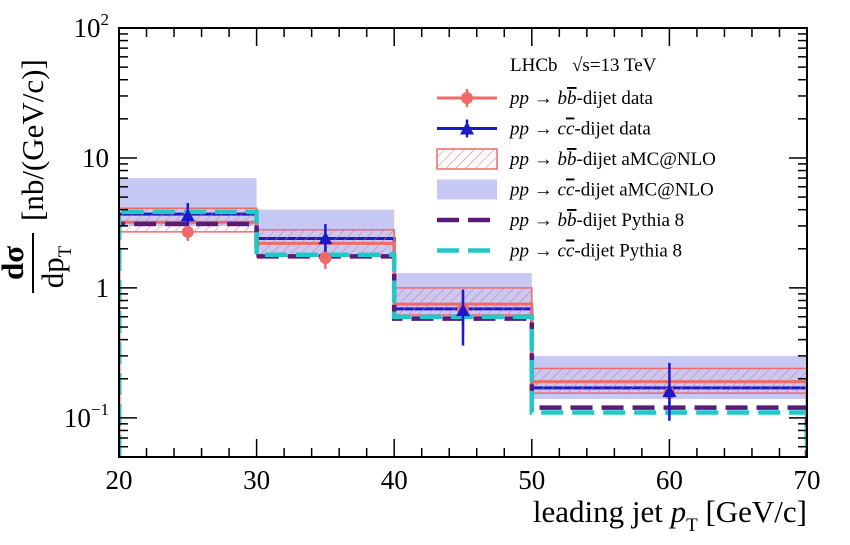 The image size is (850, 545). Describe the element at coordinates (596, 220) in the screenshot. I see `legend-label: pp → bb-dijet Pythia 8` at that location.